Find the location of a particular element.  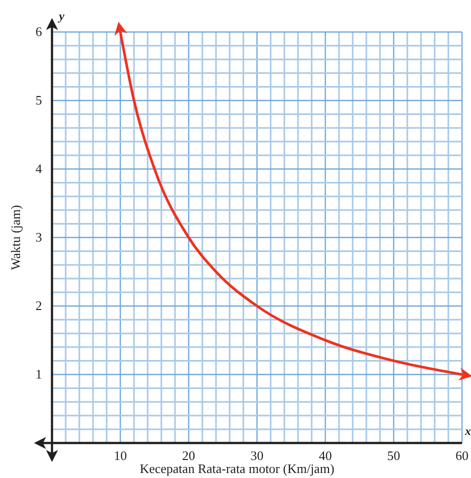

text: y is located at coordinates (61, 16).